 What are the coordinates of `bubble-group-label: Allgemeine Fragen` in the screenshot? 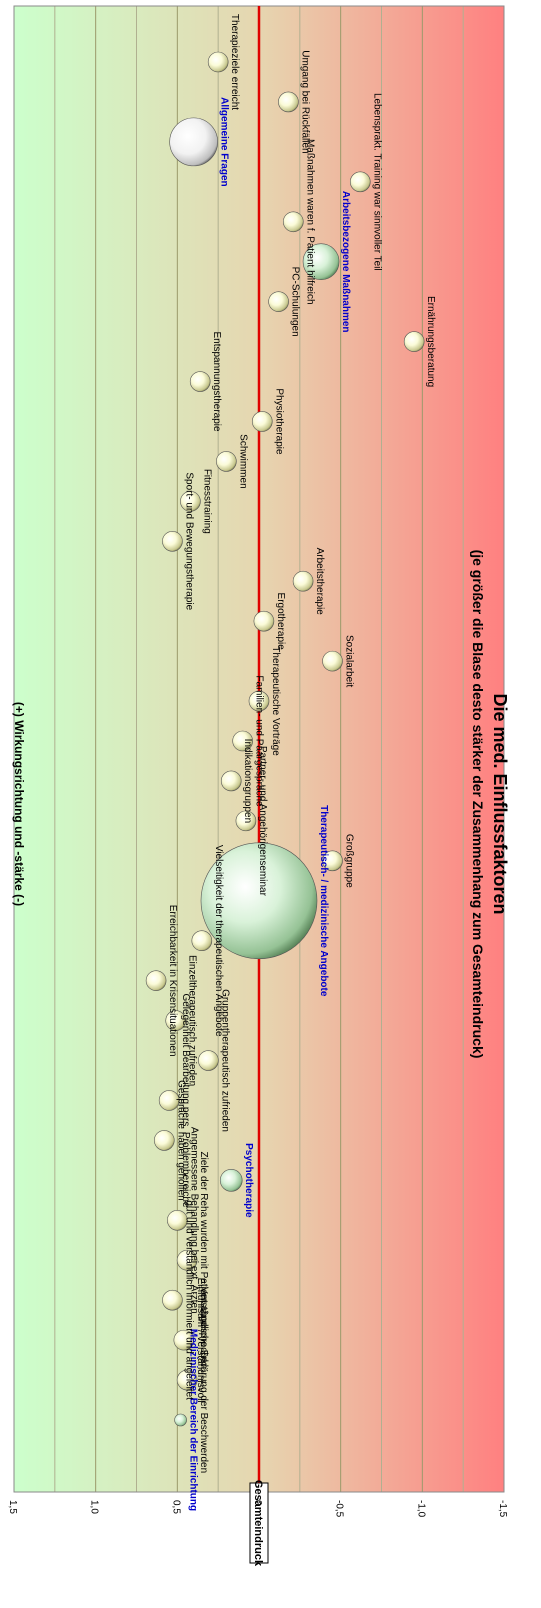 It's located at (224, 141).